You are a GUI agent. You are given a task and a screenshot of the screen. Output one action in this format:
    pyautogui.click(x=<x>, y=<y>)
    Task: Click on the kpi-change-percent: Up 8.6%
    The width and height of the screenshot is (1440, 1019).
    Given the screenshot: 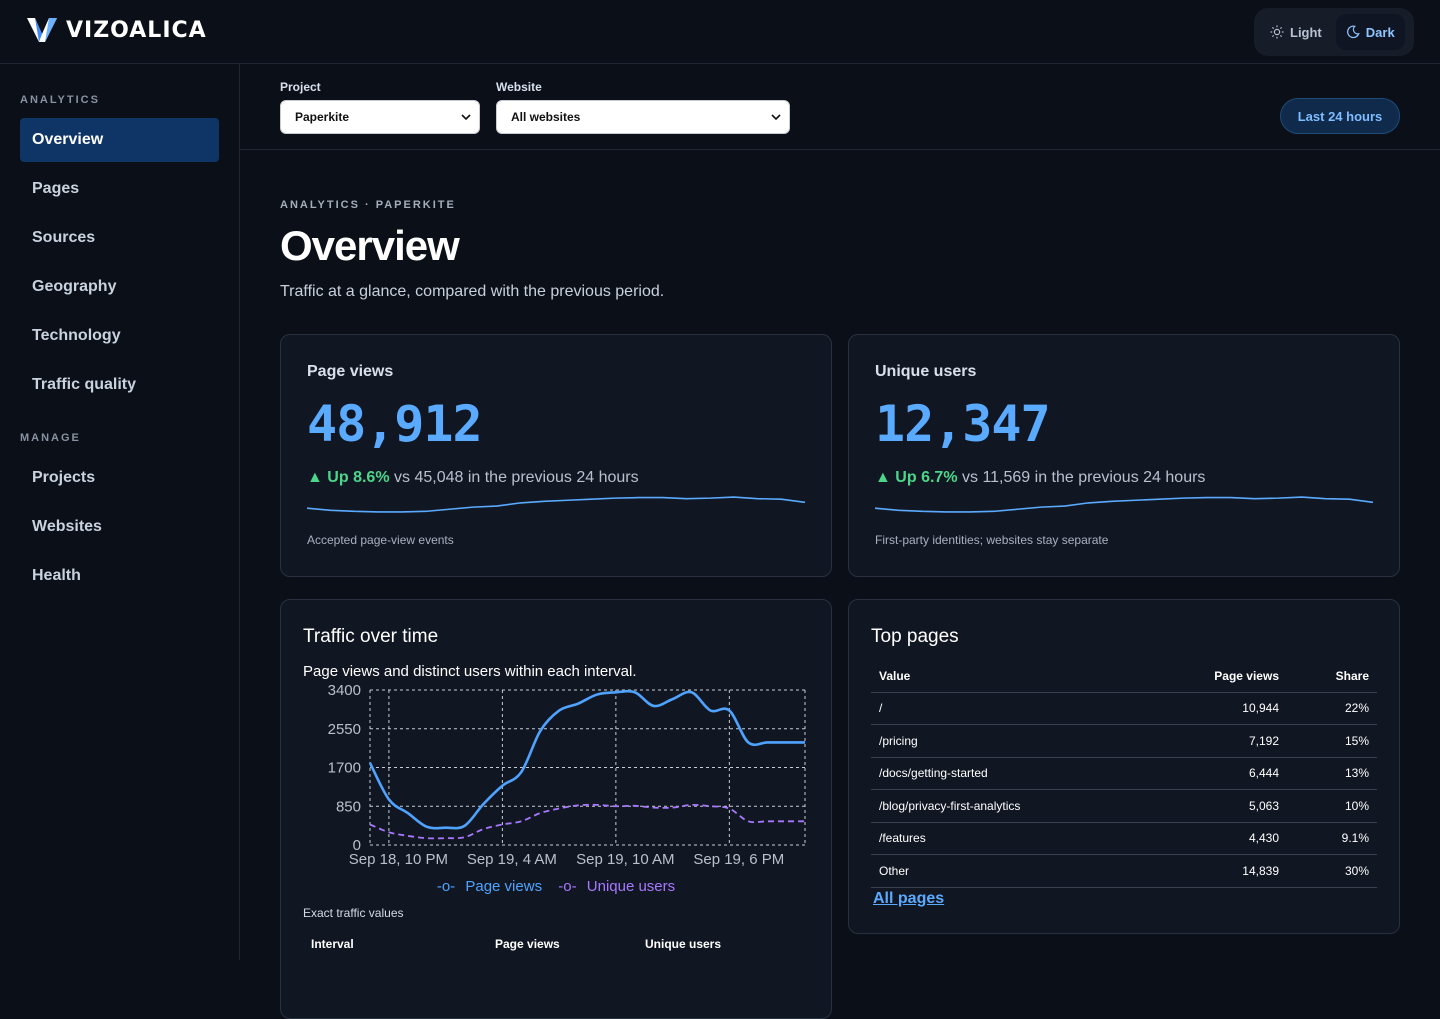 What is the action you would take?
    pyautogui.click(x=358, y=477)
    